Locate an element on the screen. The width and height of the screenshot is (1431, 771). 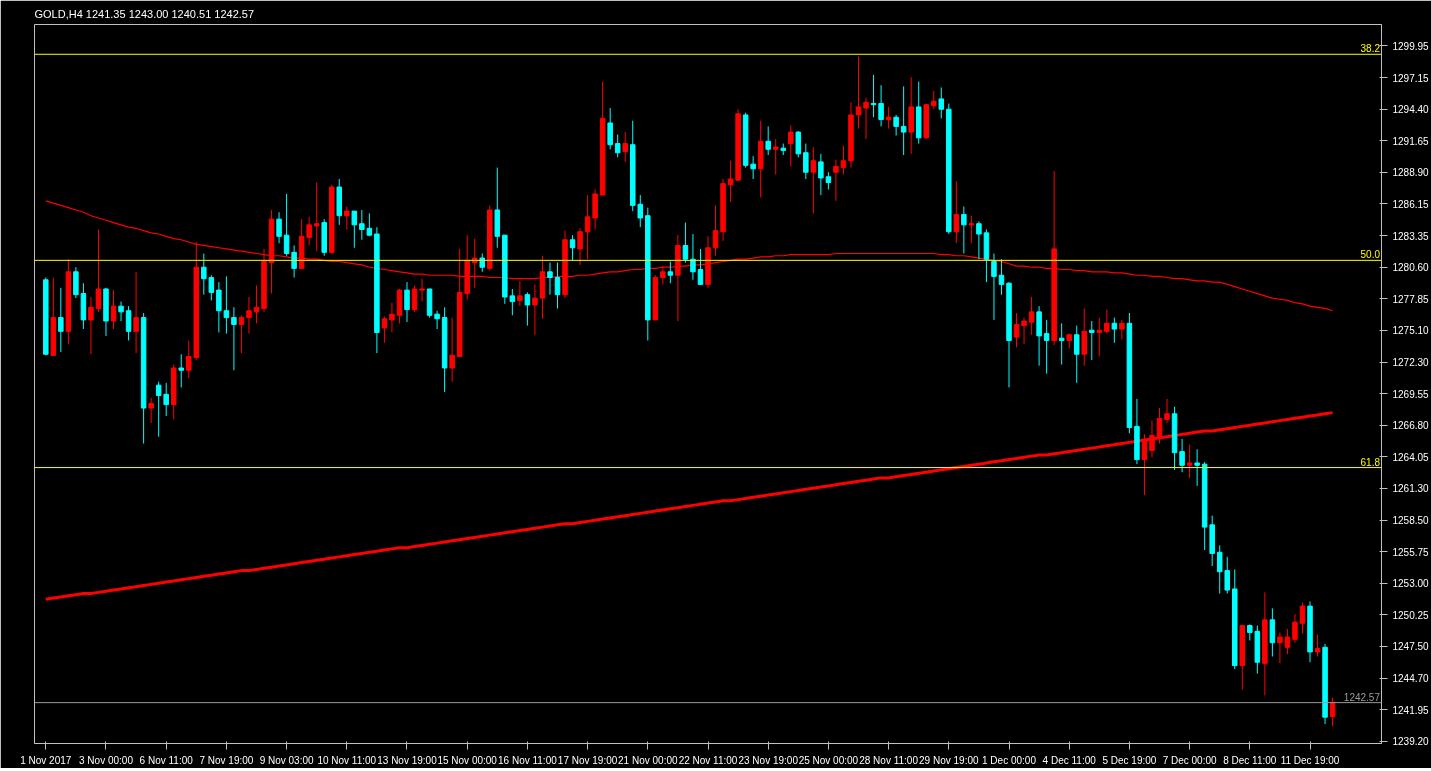
y-tick-label: 1241.95 is located at coordinates (1411, 710).